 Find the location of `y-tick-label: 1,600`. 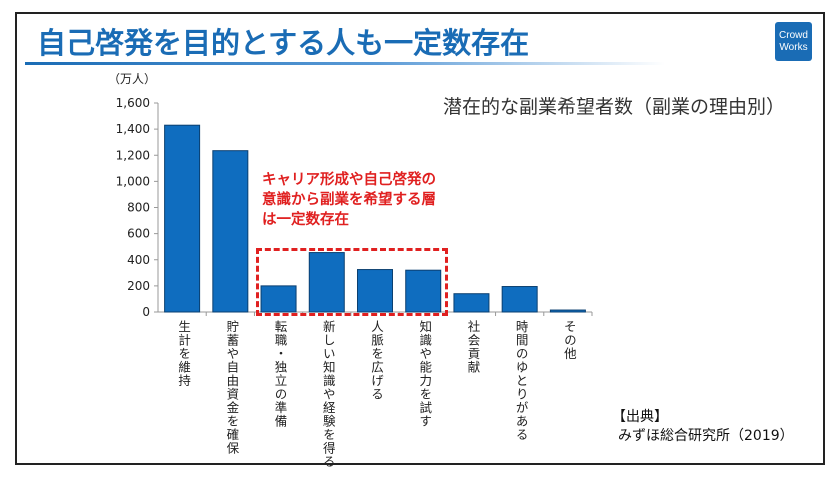

y-tick-label: 1,600 is located at coordinates (133, 103).